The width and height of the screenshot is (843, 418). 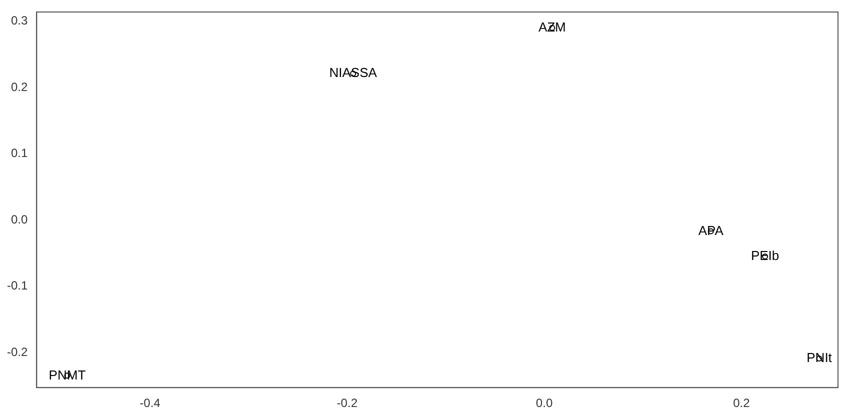 What do you see at coordinates (19, 87) in the screenshot?
I see `y-tick-label: 0.2` at bounding box center [19, 87].